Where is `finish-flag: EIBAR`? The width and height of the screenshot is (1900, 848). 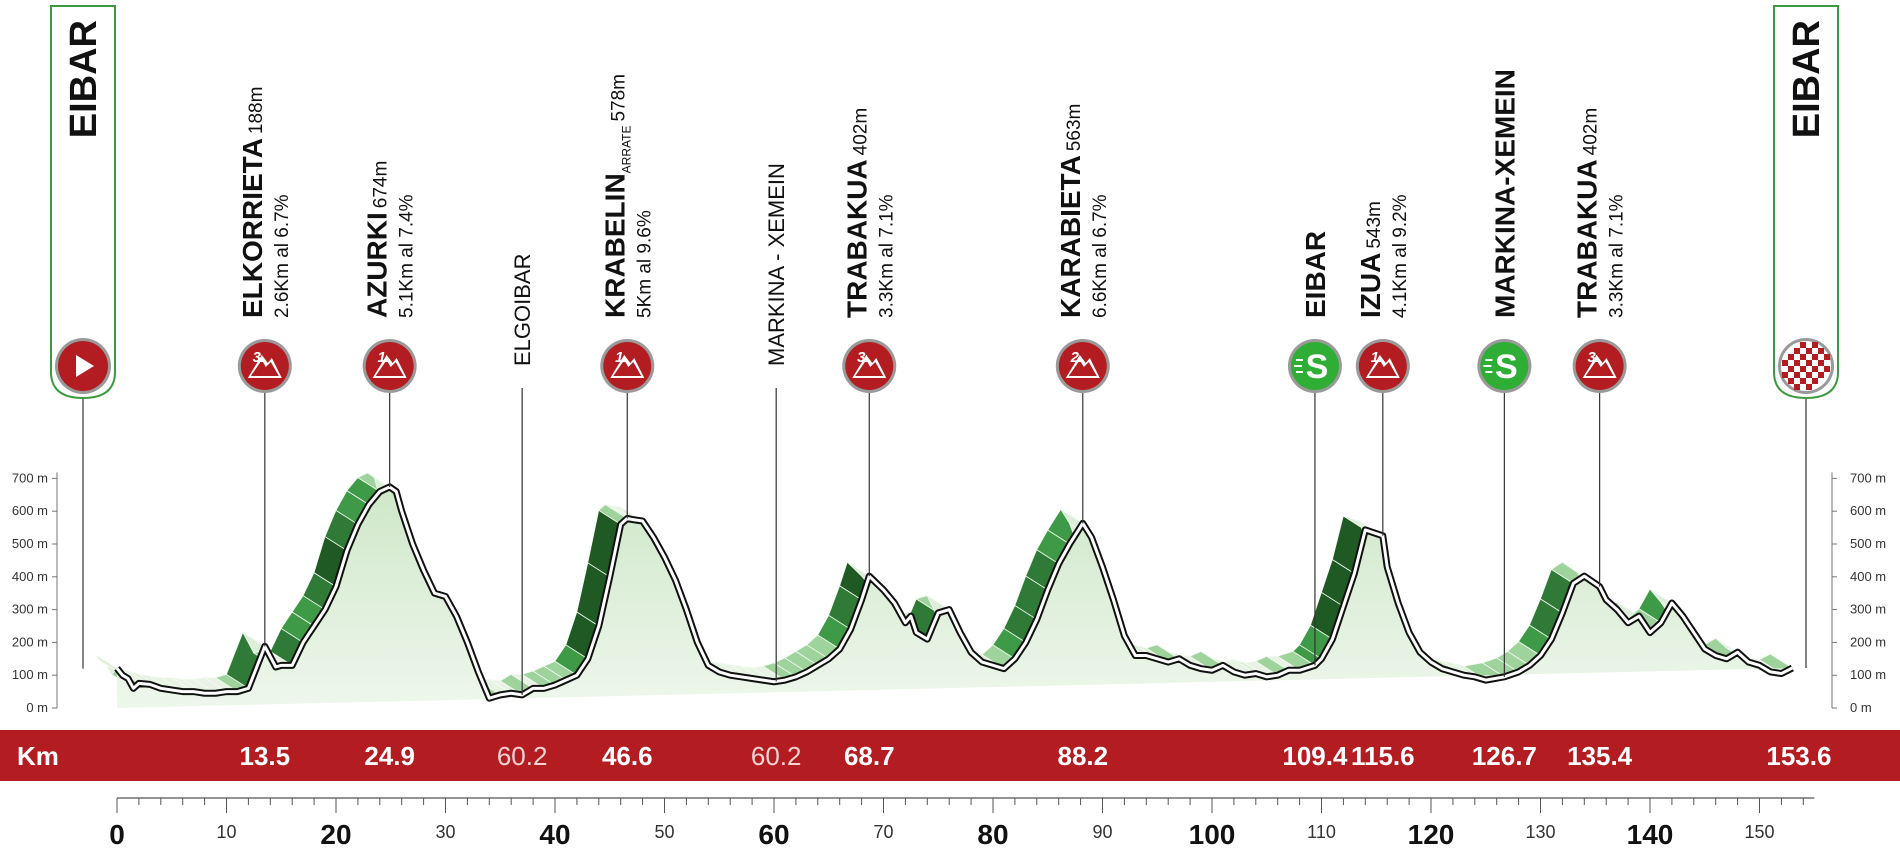 finish-flag: EIBAR is located at coordinates (1806, 202).